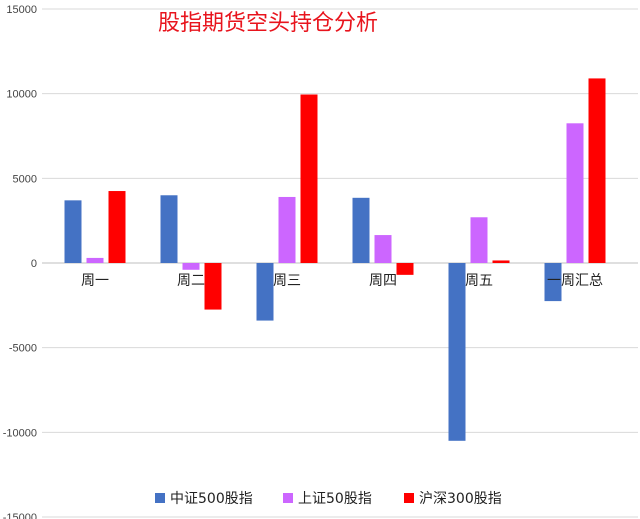 This screenshot has width=640, height=519. Describe the element at coordinates (342, 281) in the screenshot. I see `category-labels: 周一 周二 周三 周四 周五 一周汇总` at that location.